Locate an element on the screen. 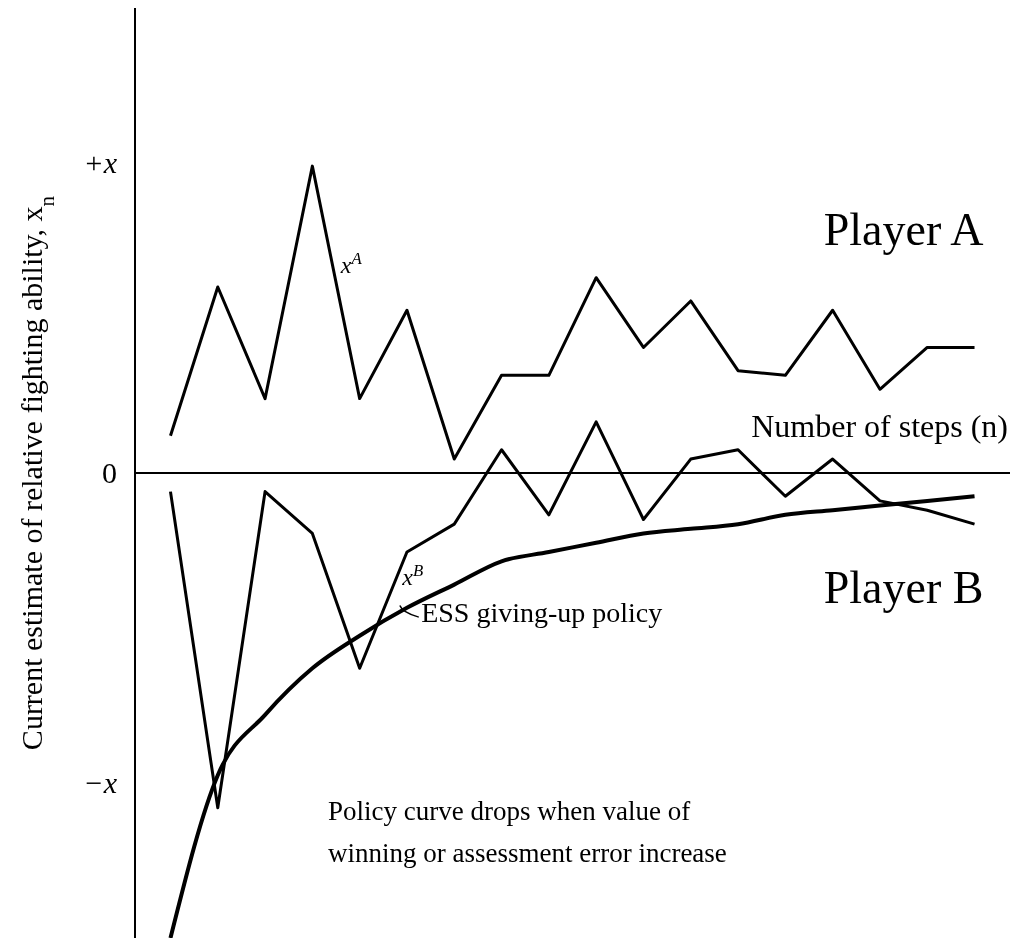  text: −x is located at coordinates (100, 782).